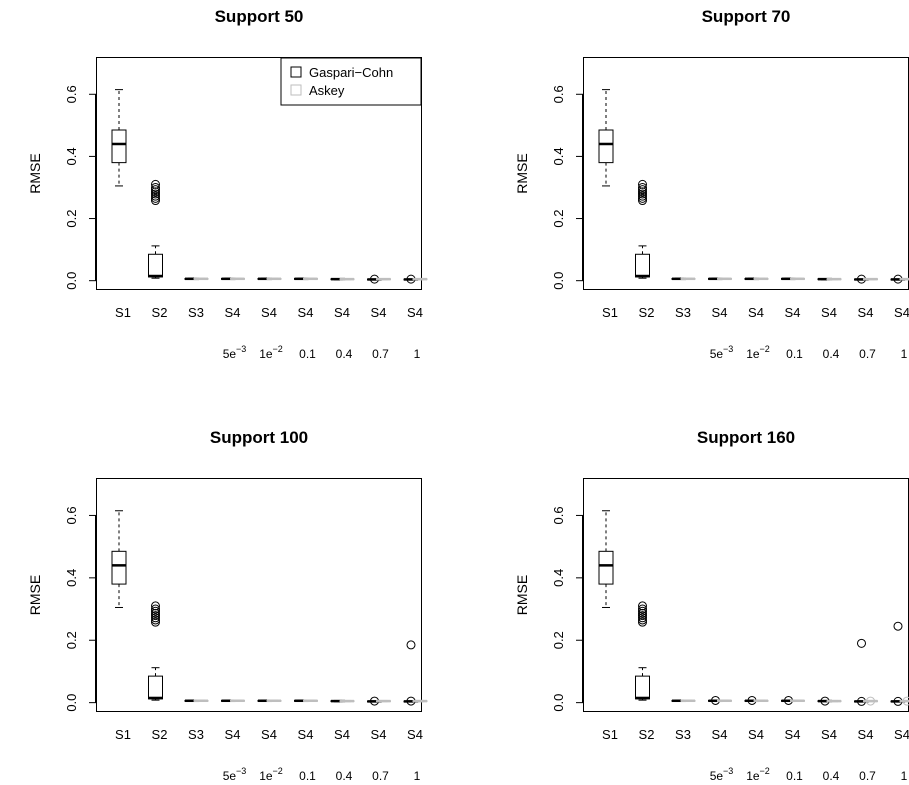  Describe the element at coordinates (296, 90) in the screenshot. I see `legend-swatch-askey` at that location.